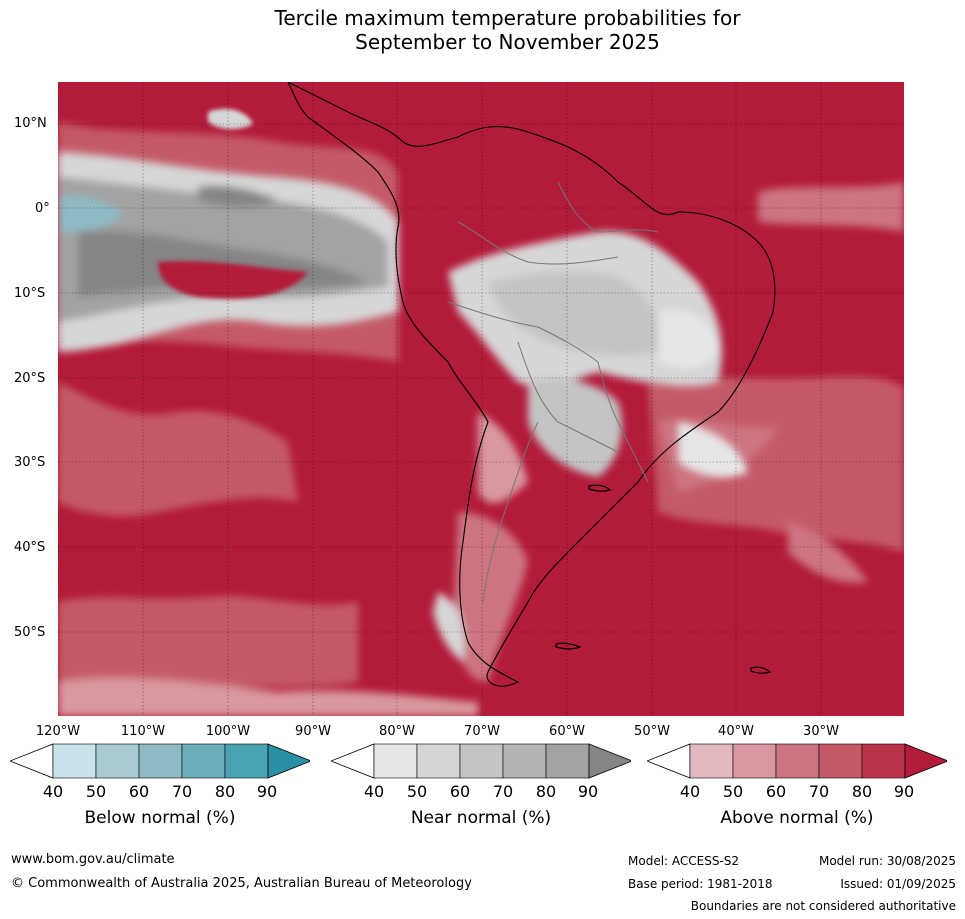  I want to click on lon-label: 100°W, so click(228, 731).